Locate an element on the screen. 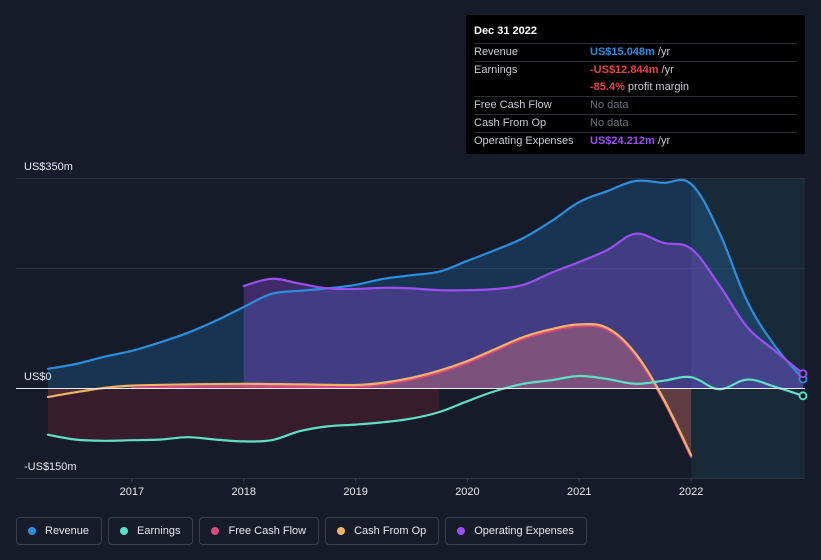 This screenshot has width=821, height=560. tooltip-label: Cash From Op is located at coordinates (510, 123).